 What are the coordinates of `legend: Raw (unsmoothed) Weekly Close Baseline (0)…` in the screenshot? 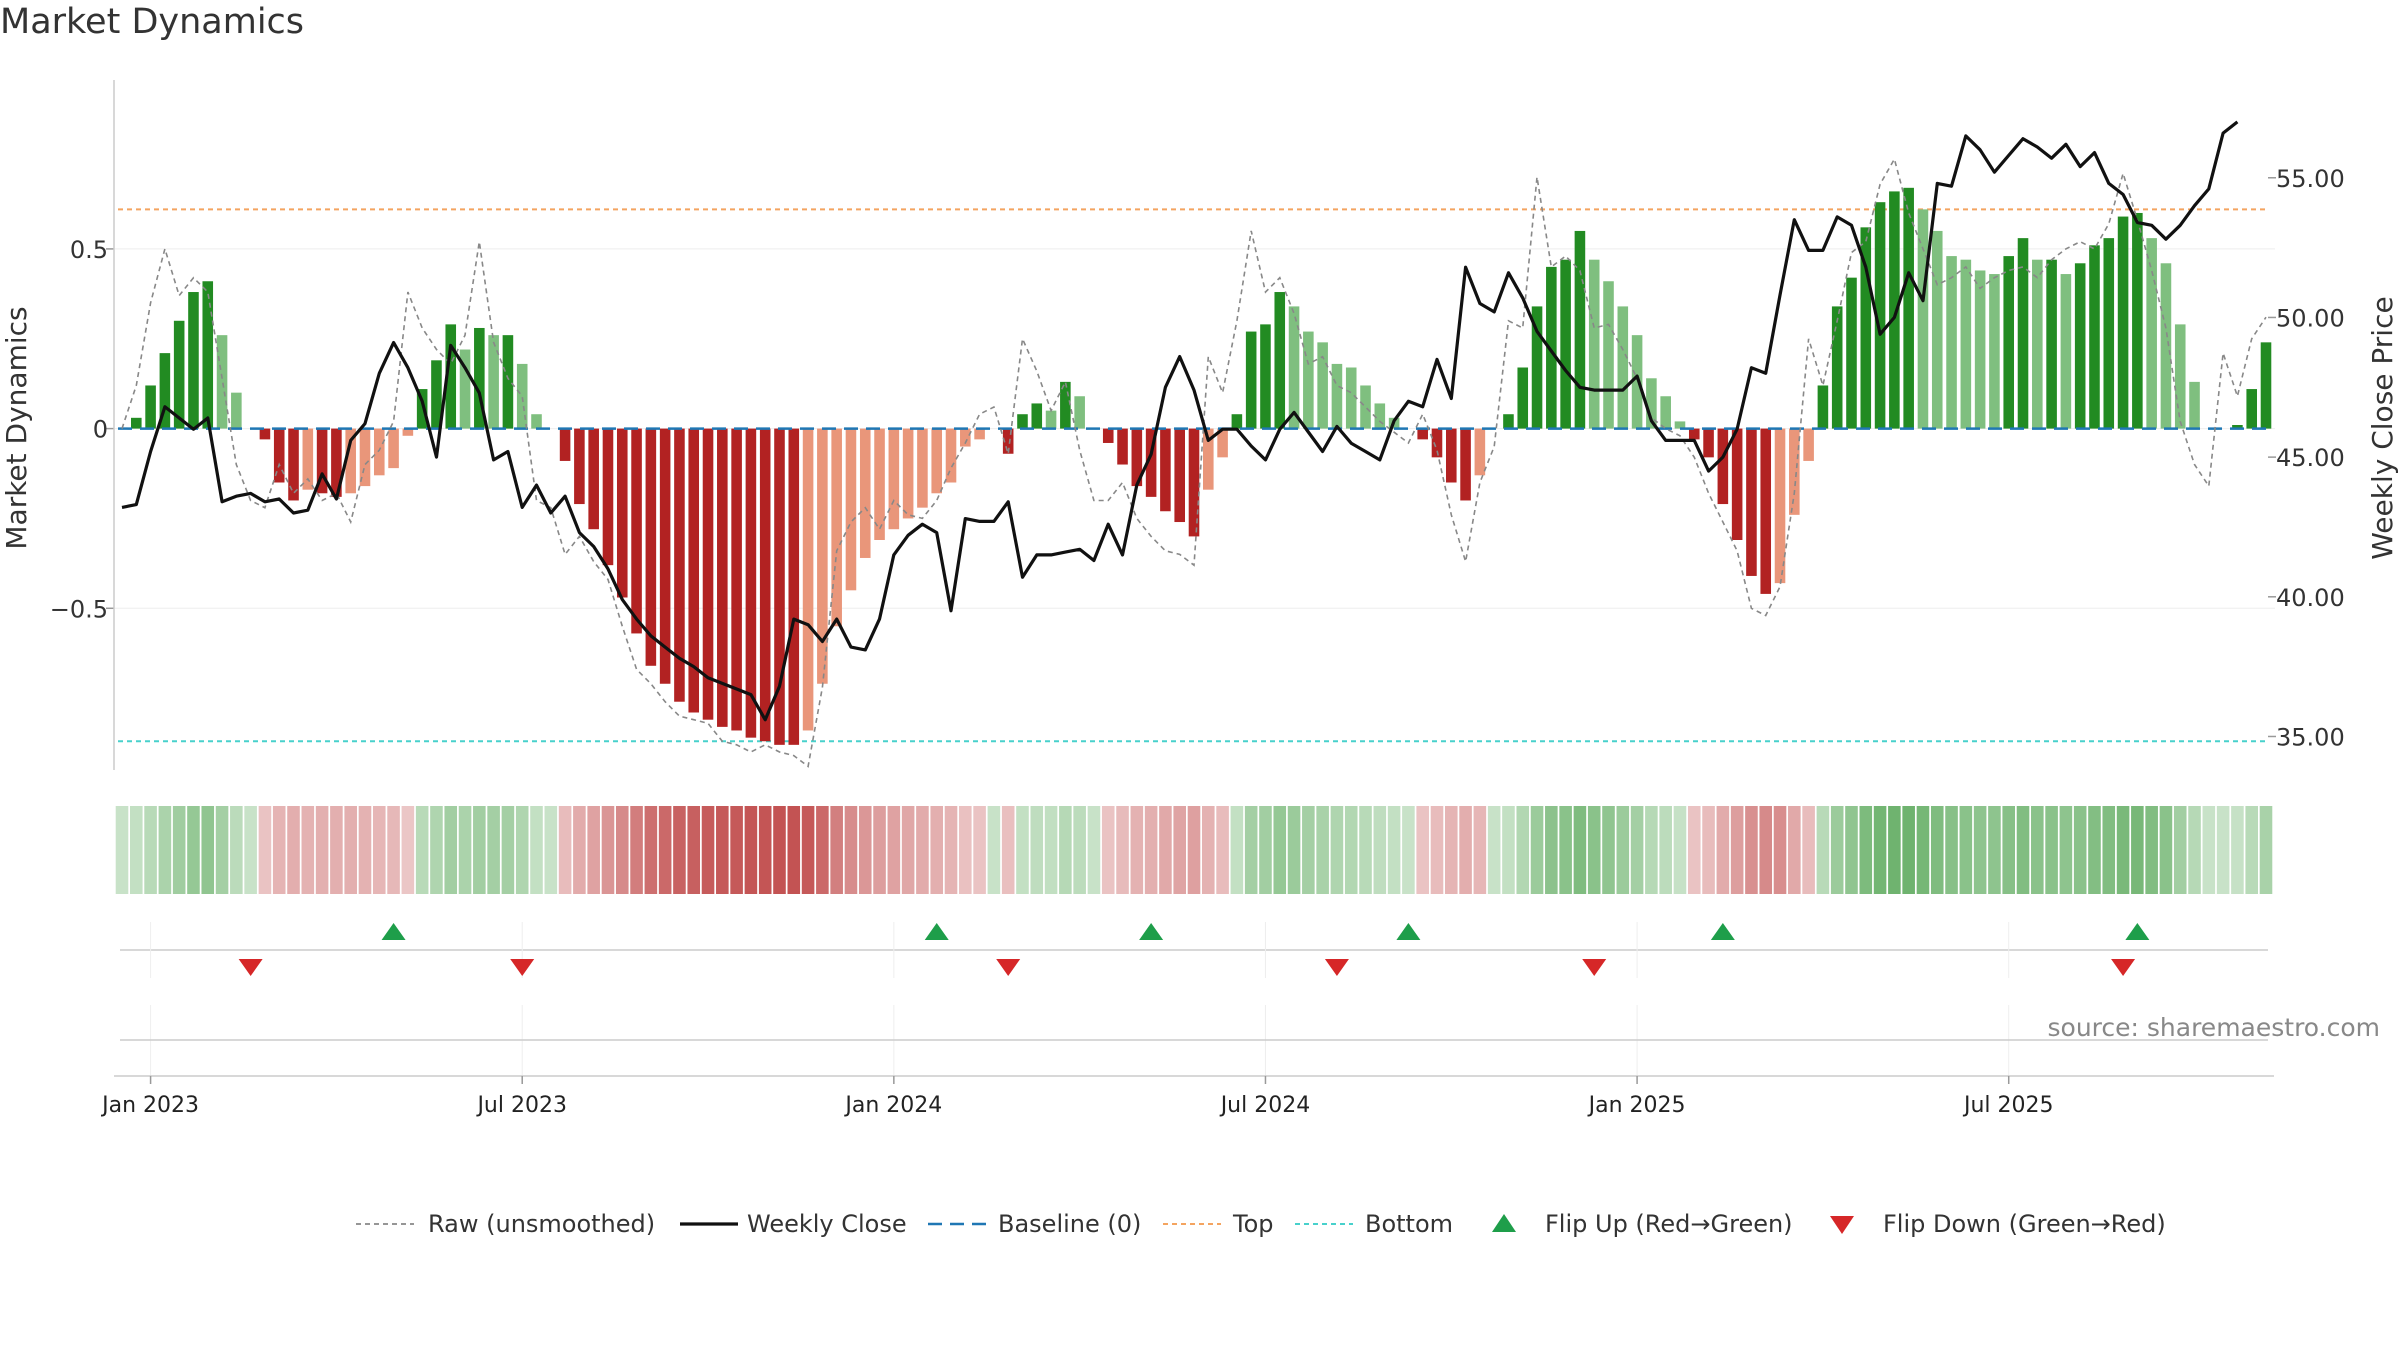 It's located at (1261, 1224).